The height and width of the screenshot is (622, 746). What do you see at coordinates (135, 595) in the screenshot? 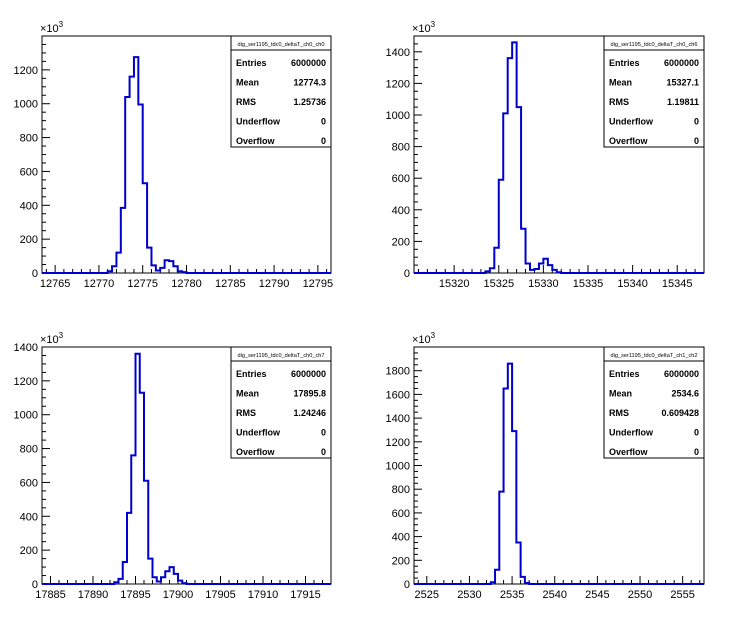
I see `x-tick-label: 17895` at bounding box center [135, 595].